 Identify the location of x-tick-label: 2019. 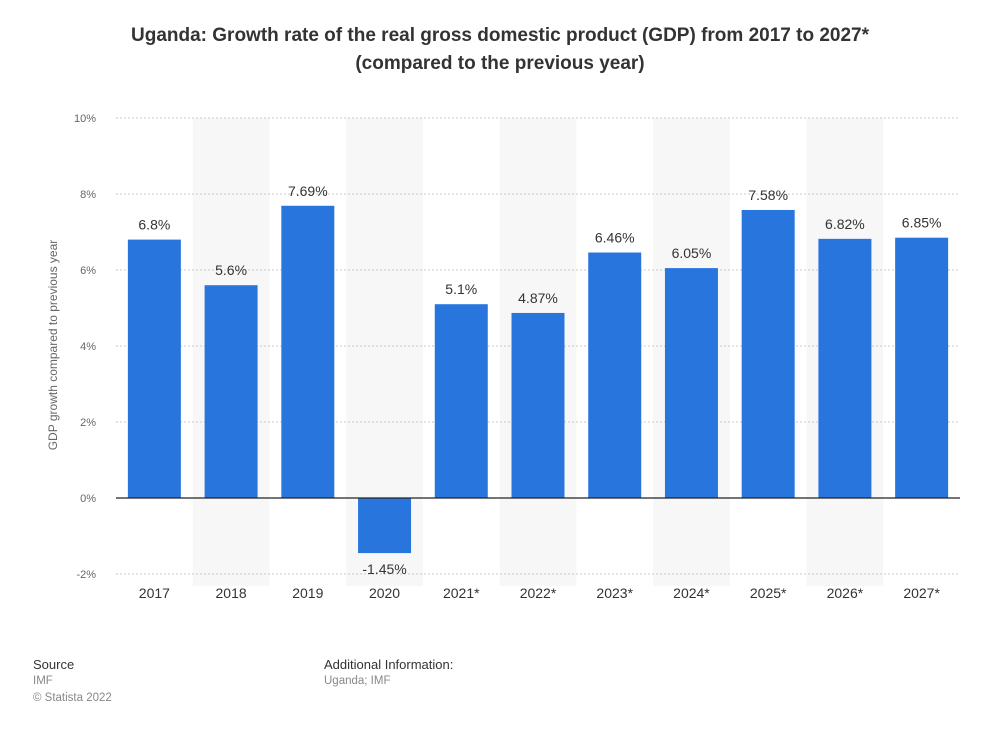
(307, 593).